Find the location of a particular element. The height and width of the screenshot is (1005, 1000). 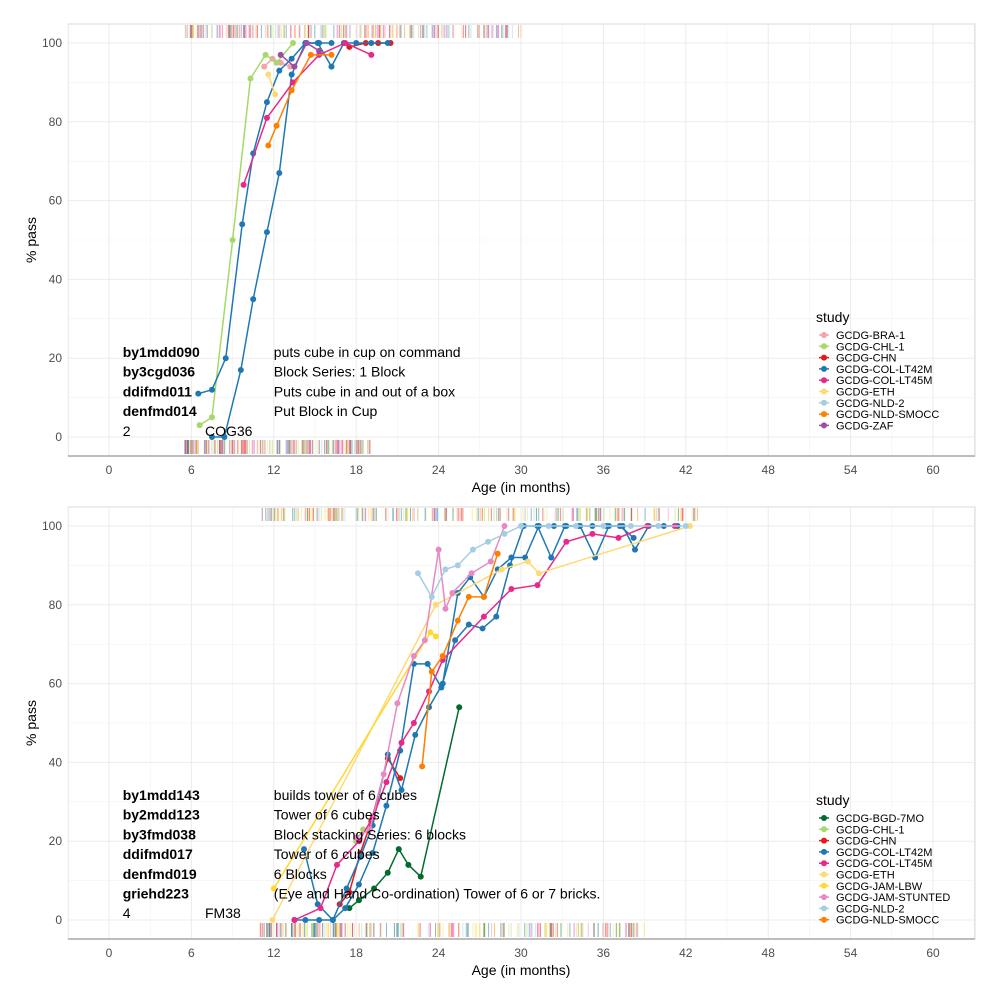

series-gcdg-col-lt45m is located at coordinates (307, 114).